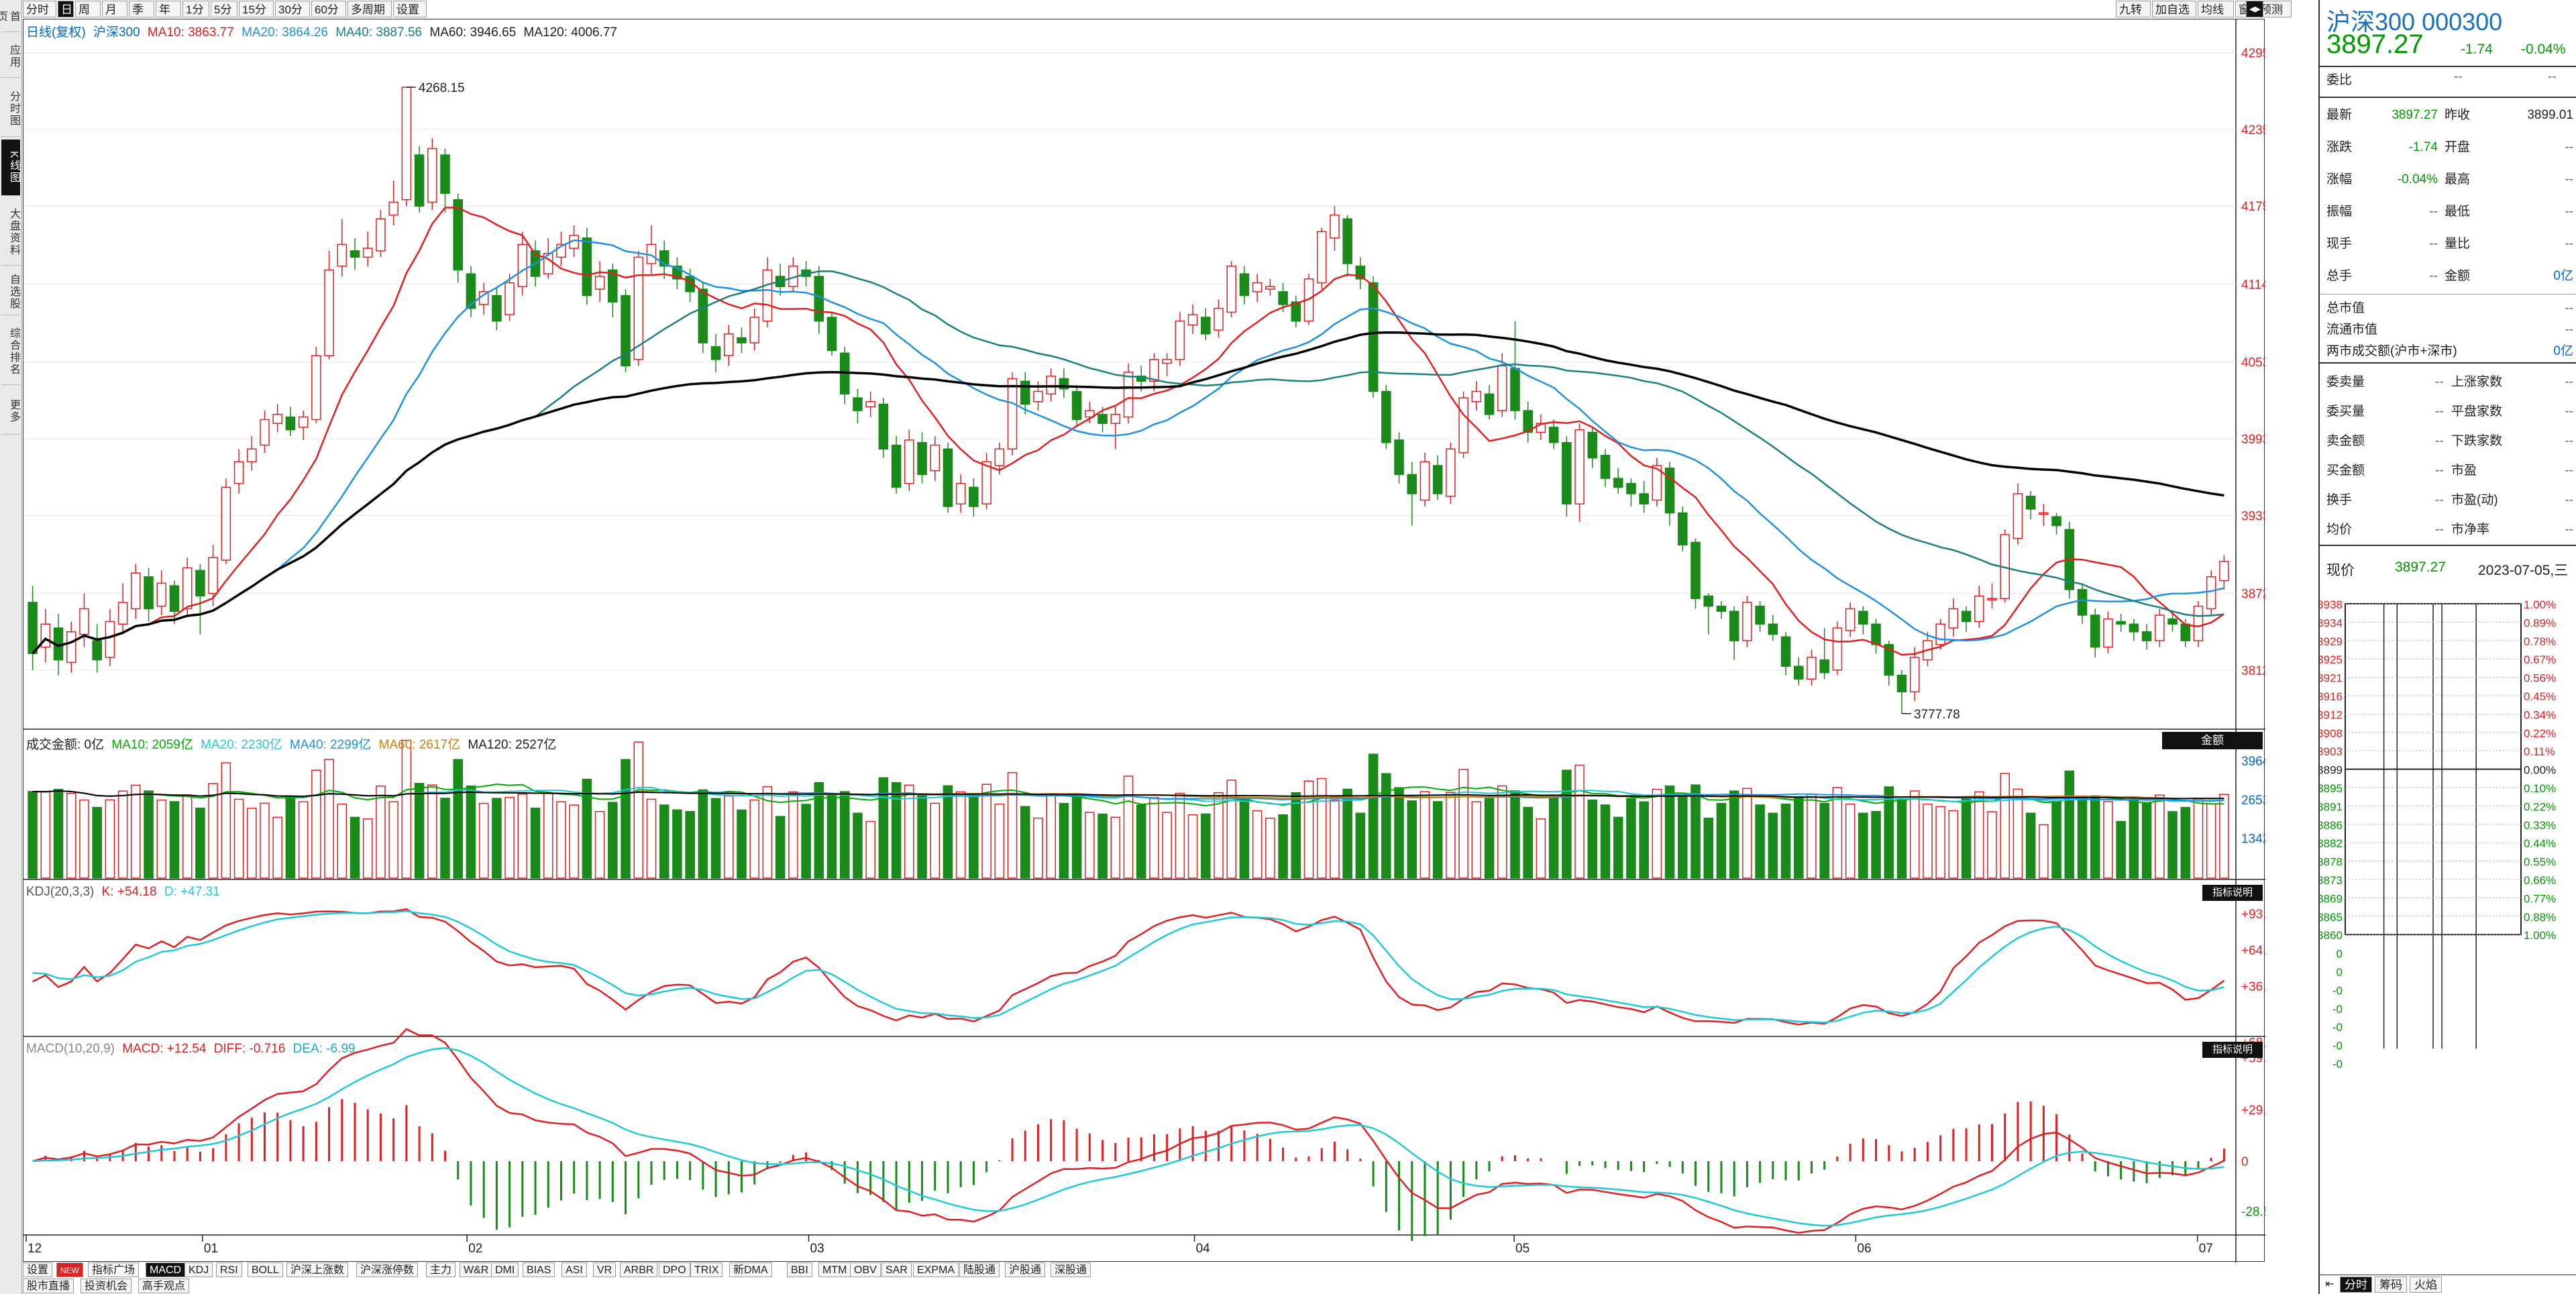 The image size is (2576, 1294). I want to click on period-tab-6: 1分, so click(195, 9).